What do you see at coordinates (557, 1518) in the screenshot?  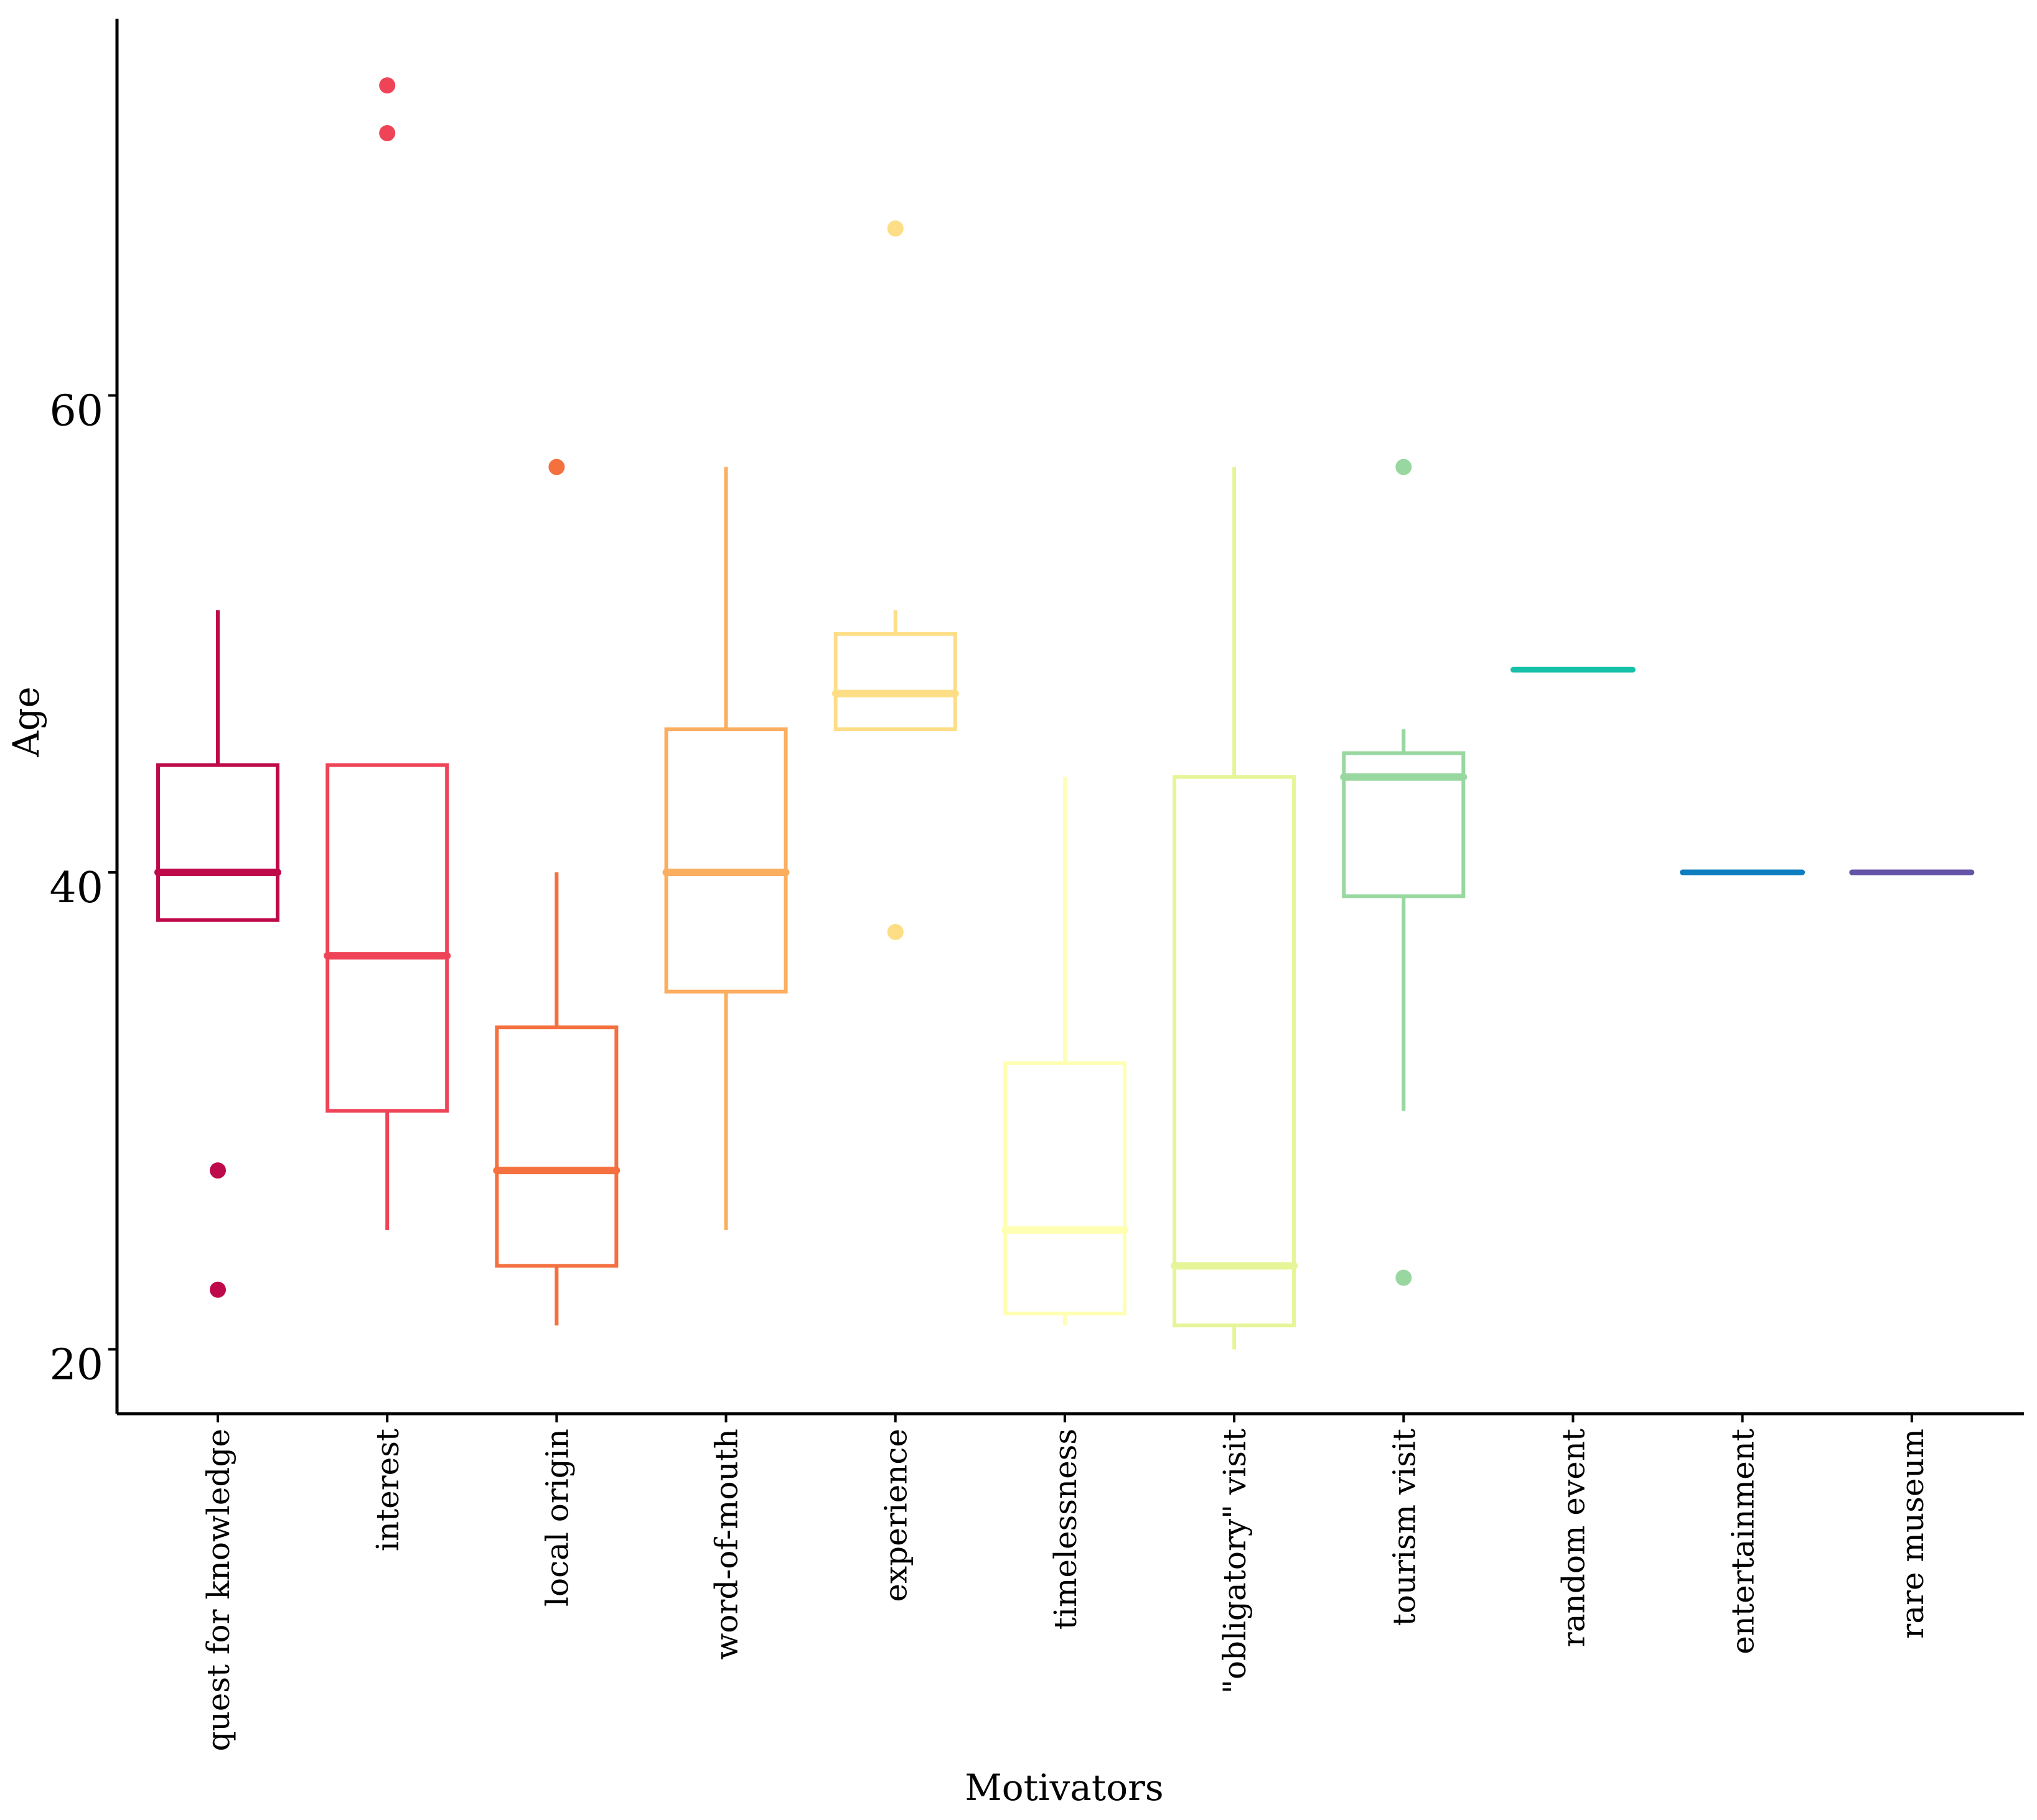 I see `x-tick-label: local origin` at bounding box center [557, 1518].